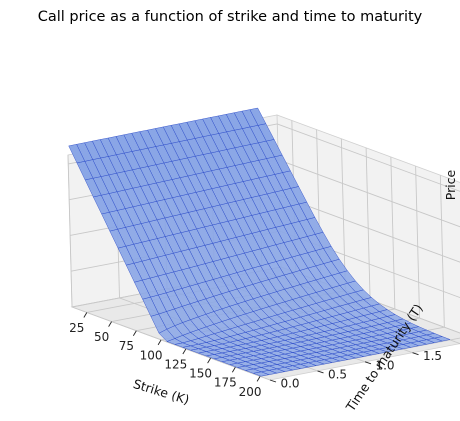  Describe the element at coordinates (151, 355) in the screenshot. I see `x-tick-label: 100` at that location.